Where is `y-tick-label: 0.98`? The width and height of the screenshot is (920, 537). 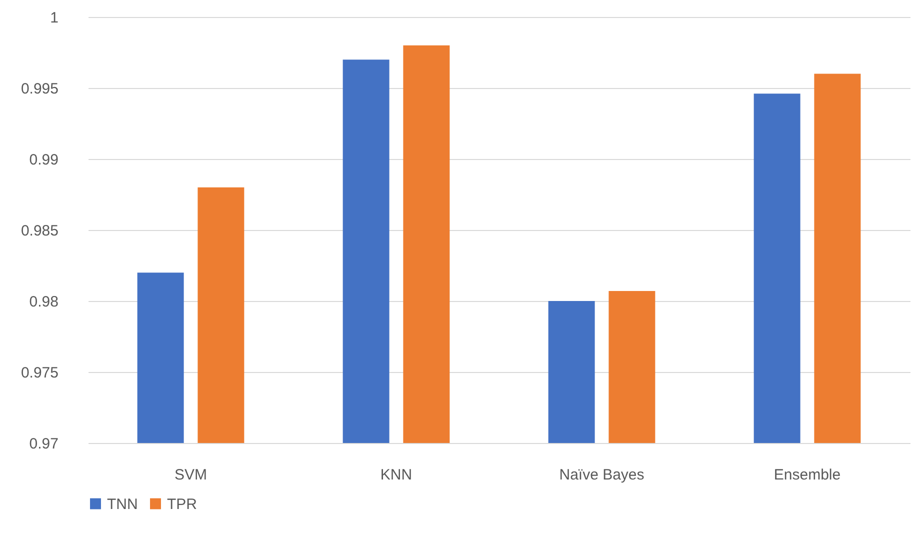 y-tick-label: 0.98 is located at coordinates (43, 302).